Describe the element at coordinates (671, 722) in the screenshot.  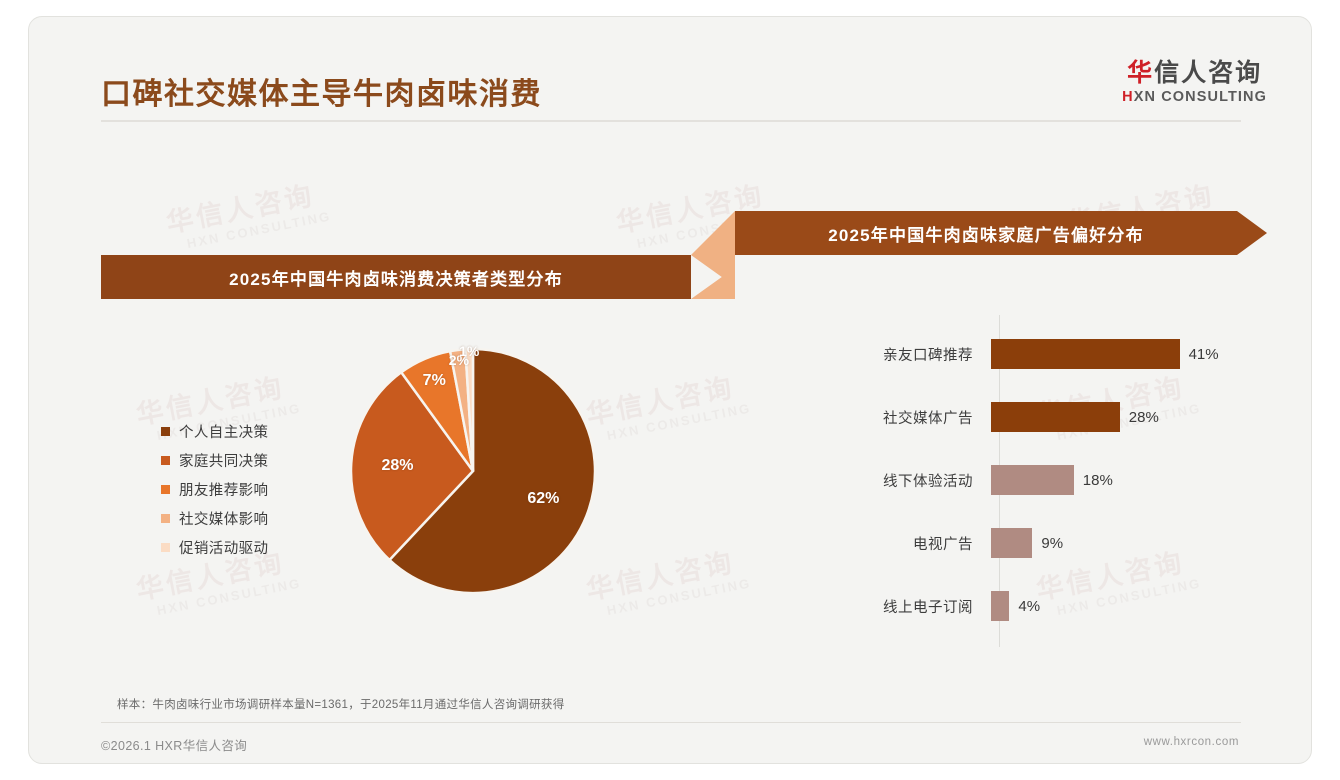
I see `footer-divider` at that location.